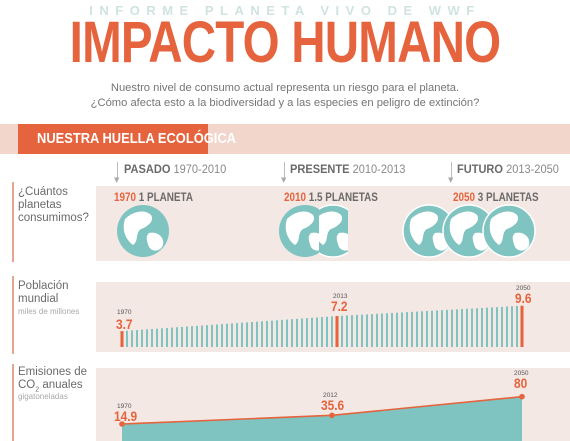 The image size is (570, 441). Describe the element at coordinates (521, 373) in the screenshot. I see `emissions-2050-year: 2050` at that location.